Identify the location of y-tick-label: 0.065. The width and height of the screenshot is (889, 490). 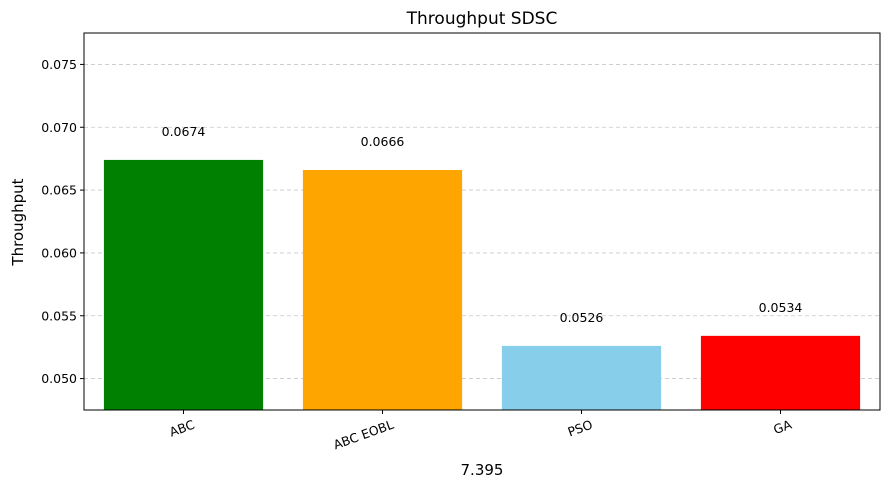
(59, 190).